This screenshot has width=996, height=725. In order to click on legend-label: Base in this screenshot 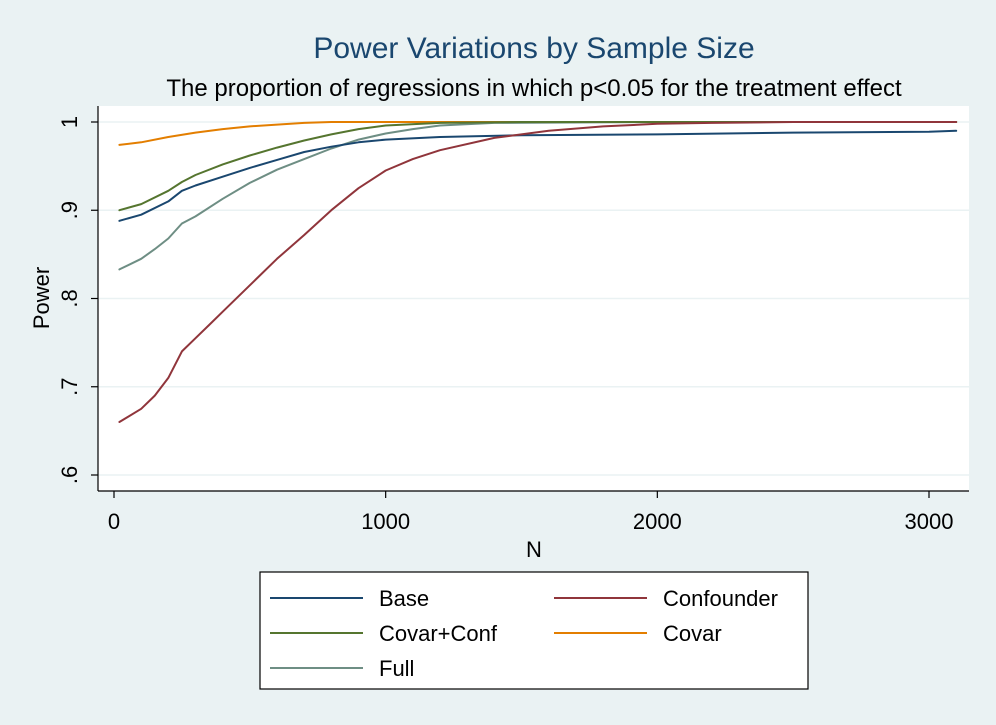, I will do `click(404, 598)`.